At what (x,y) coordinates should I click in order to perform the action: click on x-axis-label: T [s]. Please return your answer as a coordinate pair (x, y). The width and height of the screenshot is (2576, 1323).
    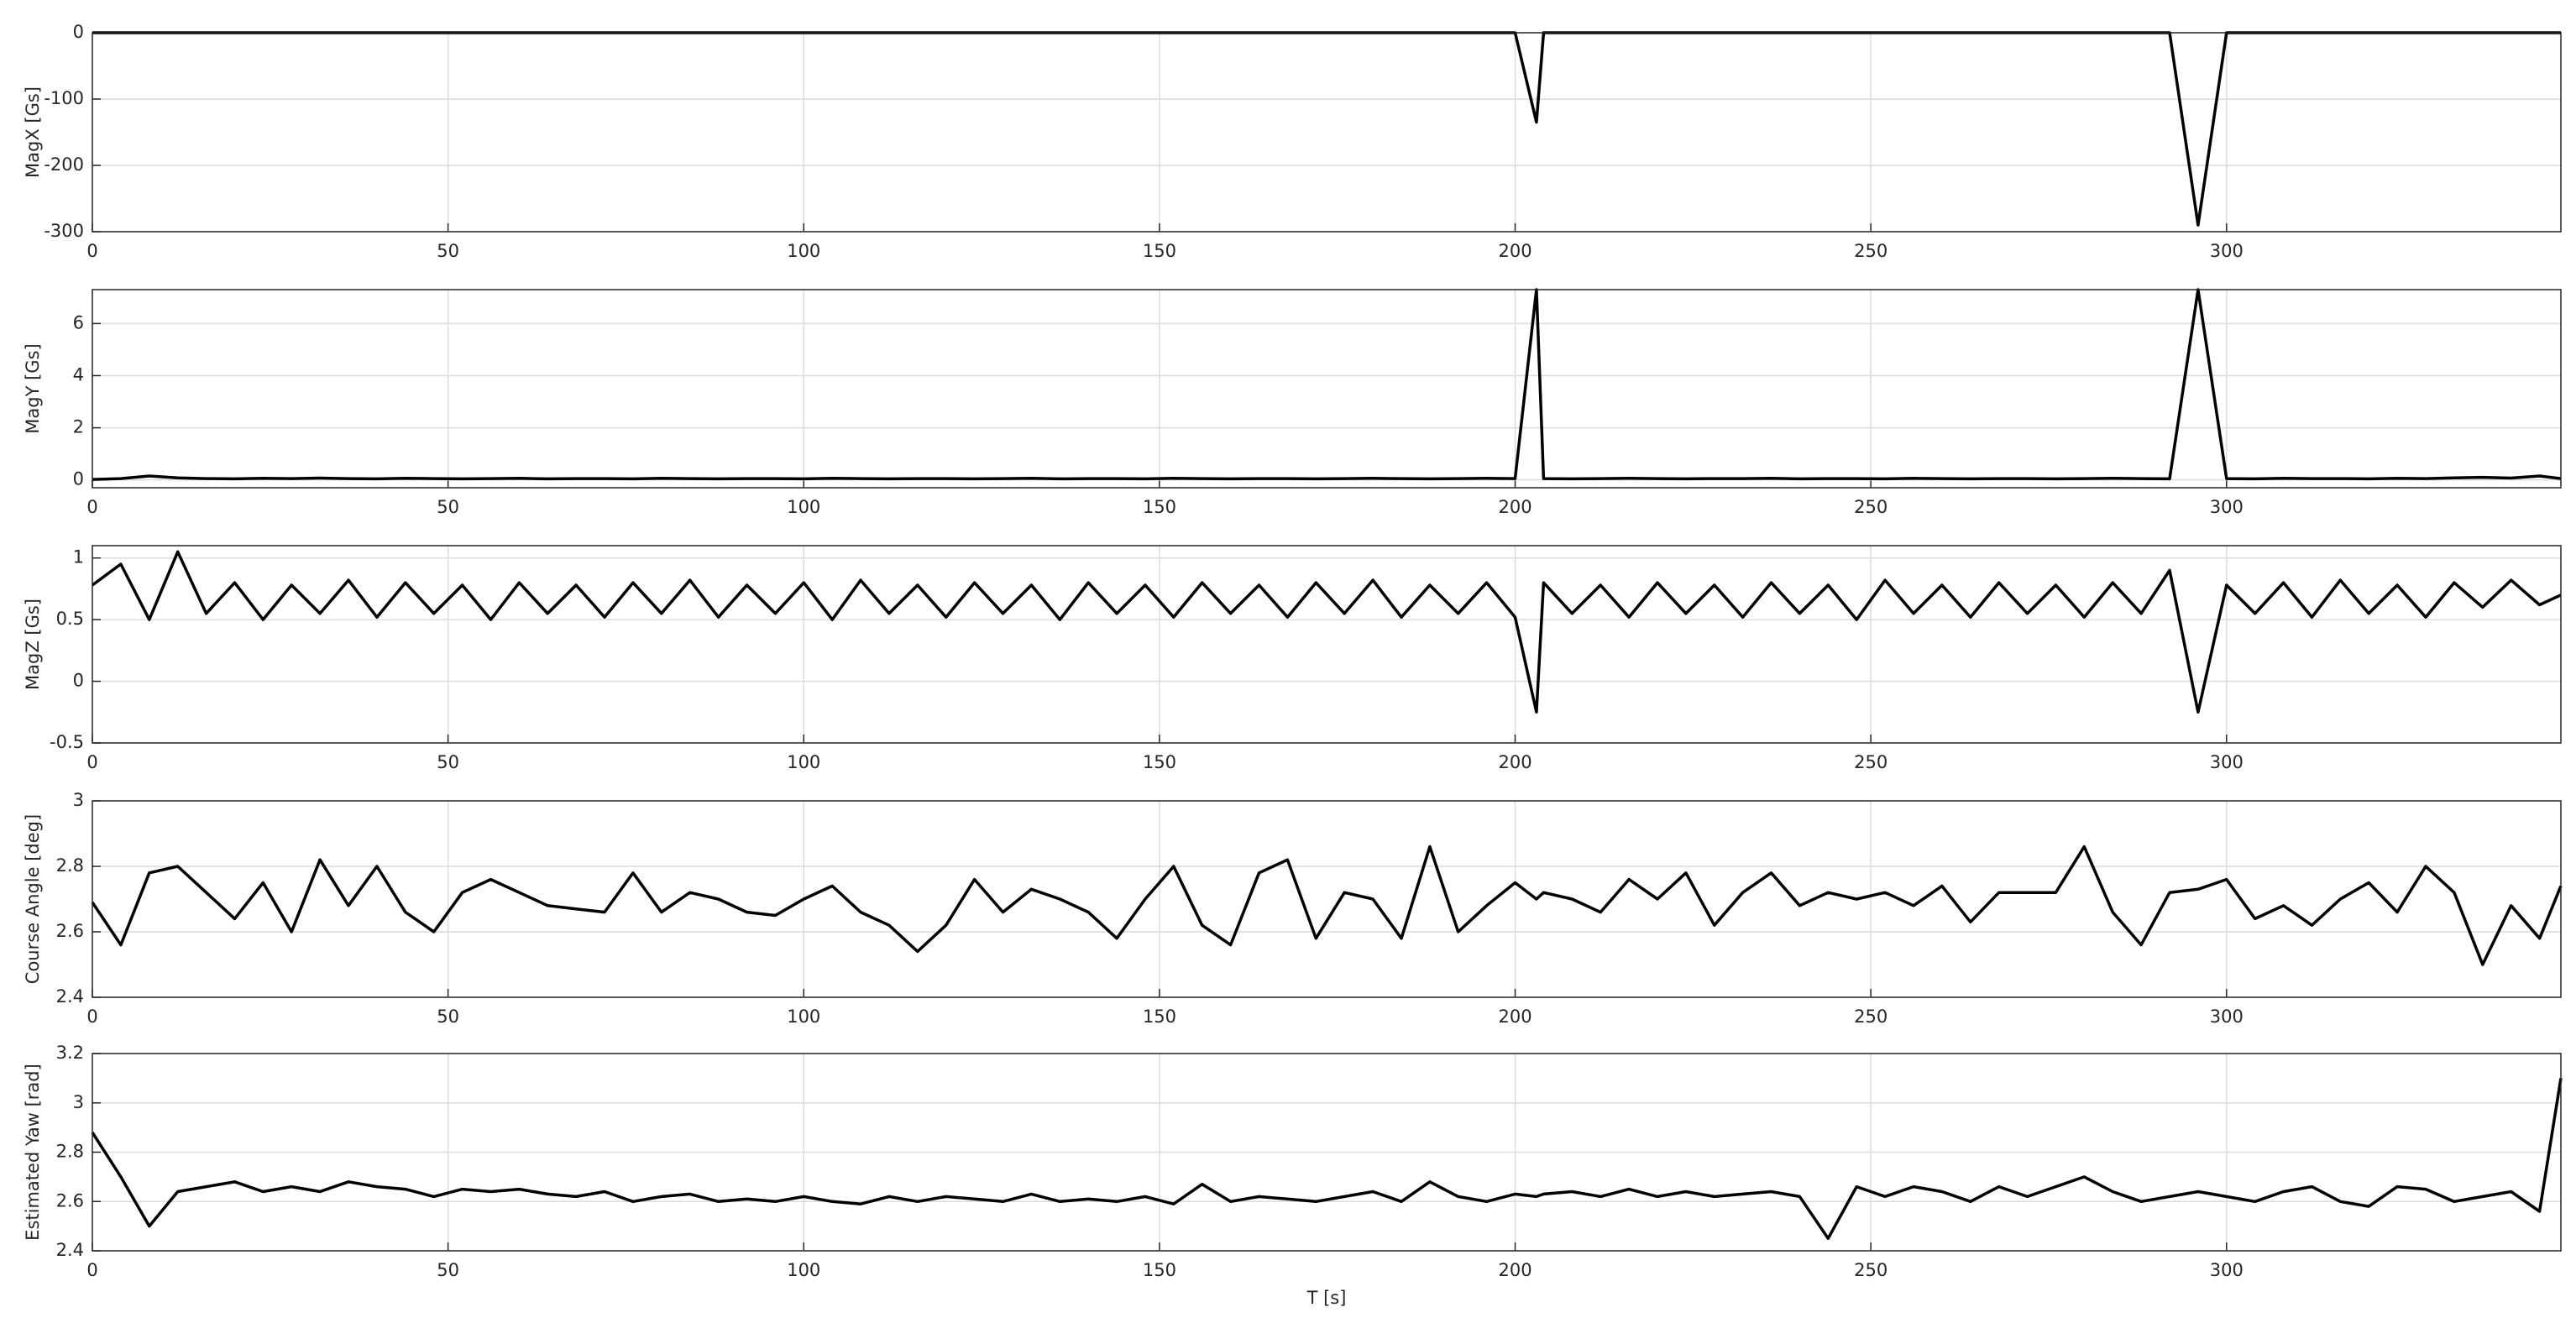
    Looking at the image, I should click on (1326, 1298).